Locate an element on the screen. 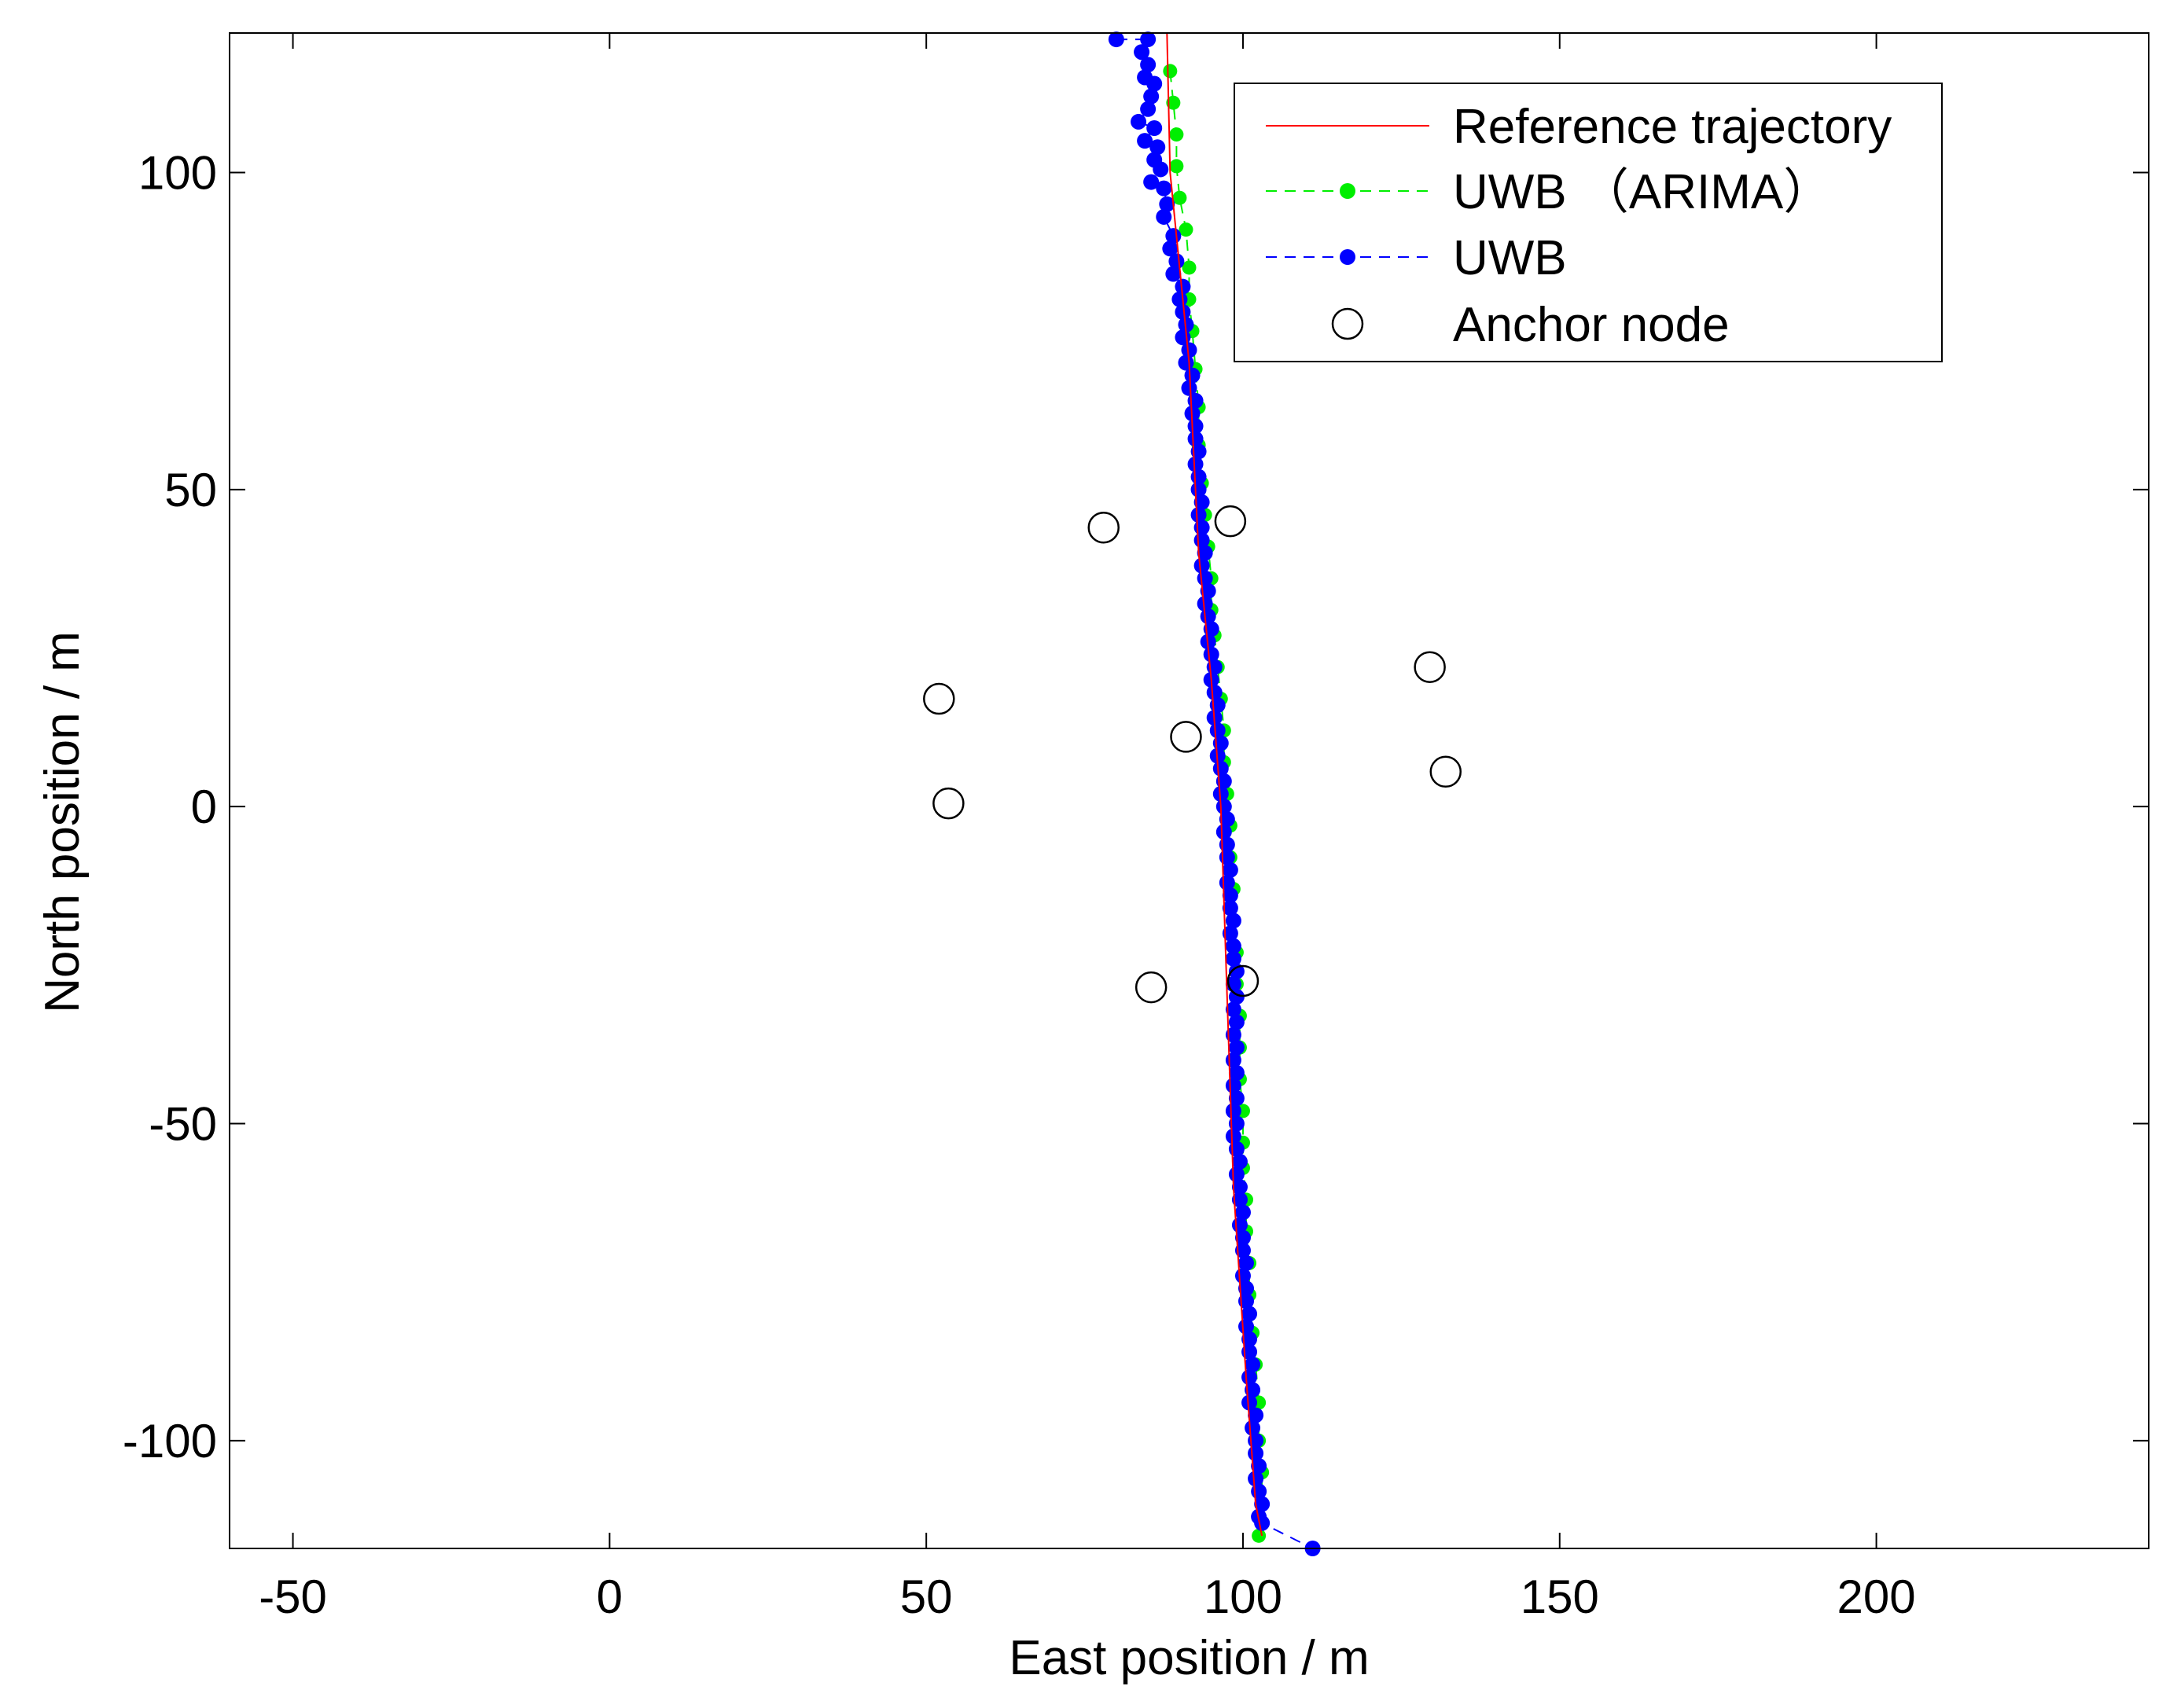 This screenshot has width=2166, height=1708. legend-entry-label: UWB is located at coordinates (1510, 258).